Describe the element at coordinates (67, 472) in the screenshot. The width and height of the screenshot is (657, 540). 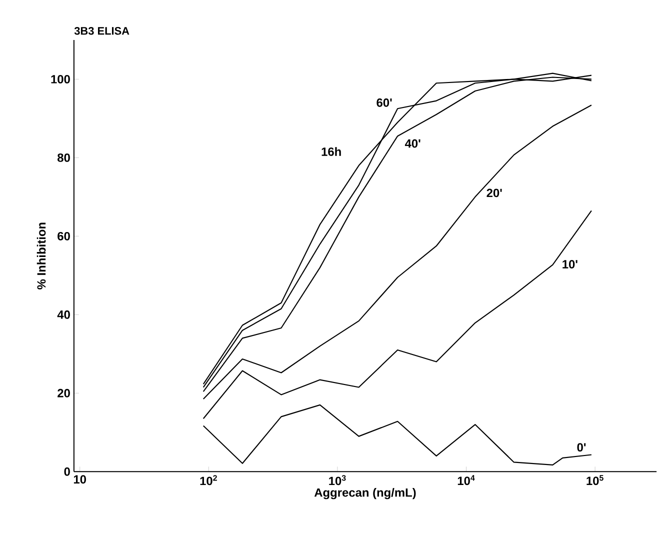
I see `y-tick-label: 0` at that location.